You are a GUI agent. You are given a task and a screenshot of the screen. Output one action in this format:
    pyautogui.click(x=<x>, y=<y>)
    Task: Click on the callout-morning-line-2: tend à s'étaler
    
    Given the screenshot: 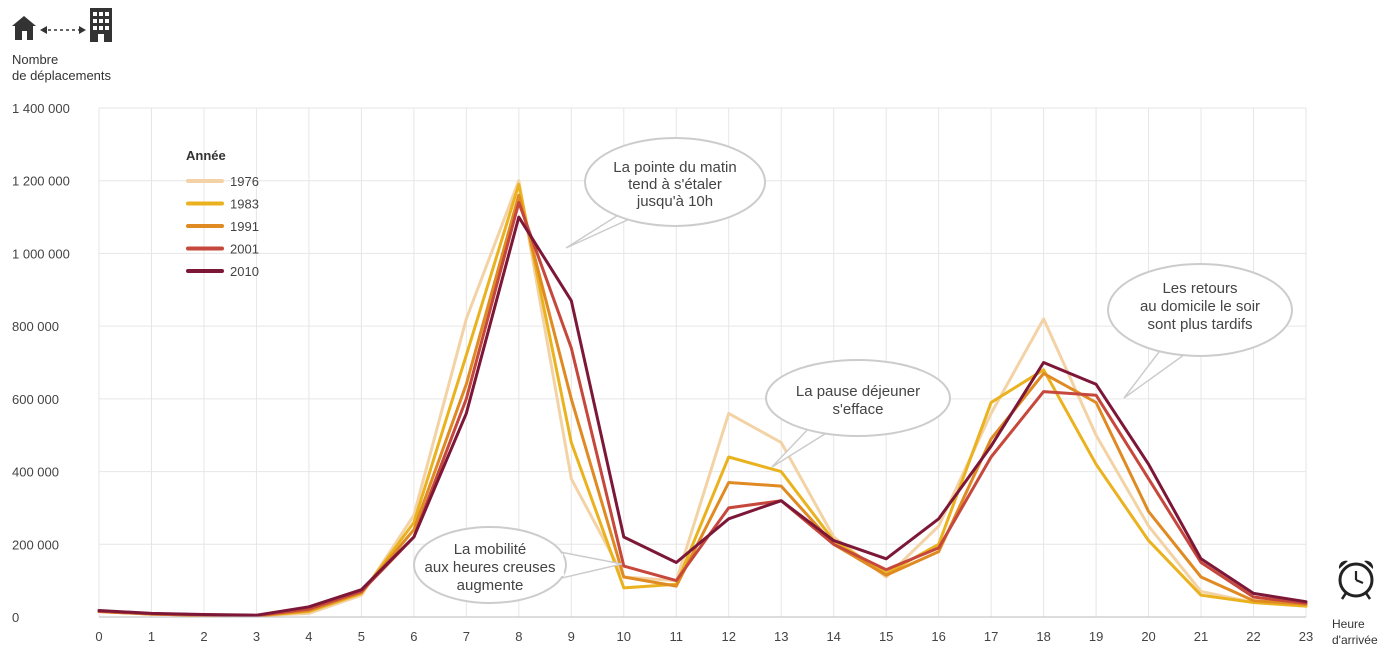 What is the action you would take?
    pyautogui.click(x=675, y=184)
    